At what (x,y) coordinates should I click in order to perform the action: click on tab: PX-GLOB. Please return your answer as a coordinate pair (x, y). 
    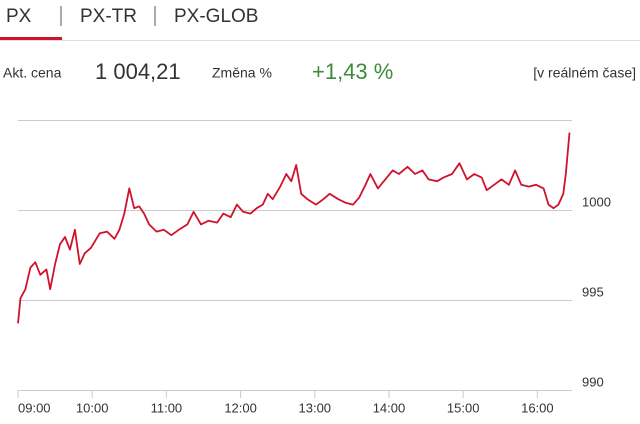
    Looking at the image, I should click on (216, 16).